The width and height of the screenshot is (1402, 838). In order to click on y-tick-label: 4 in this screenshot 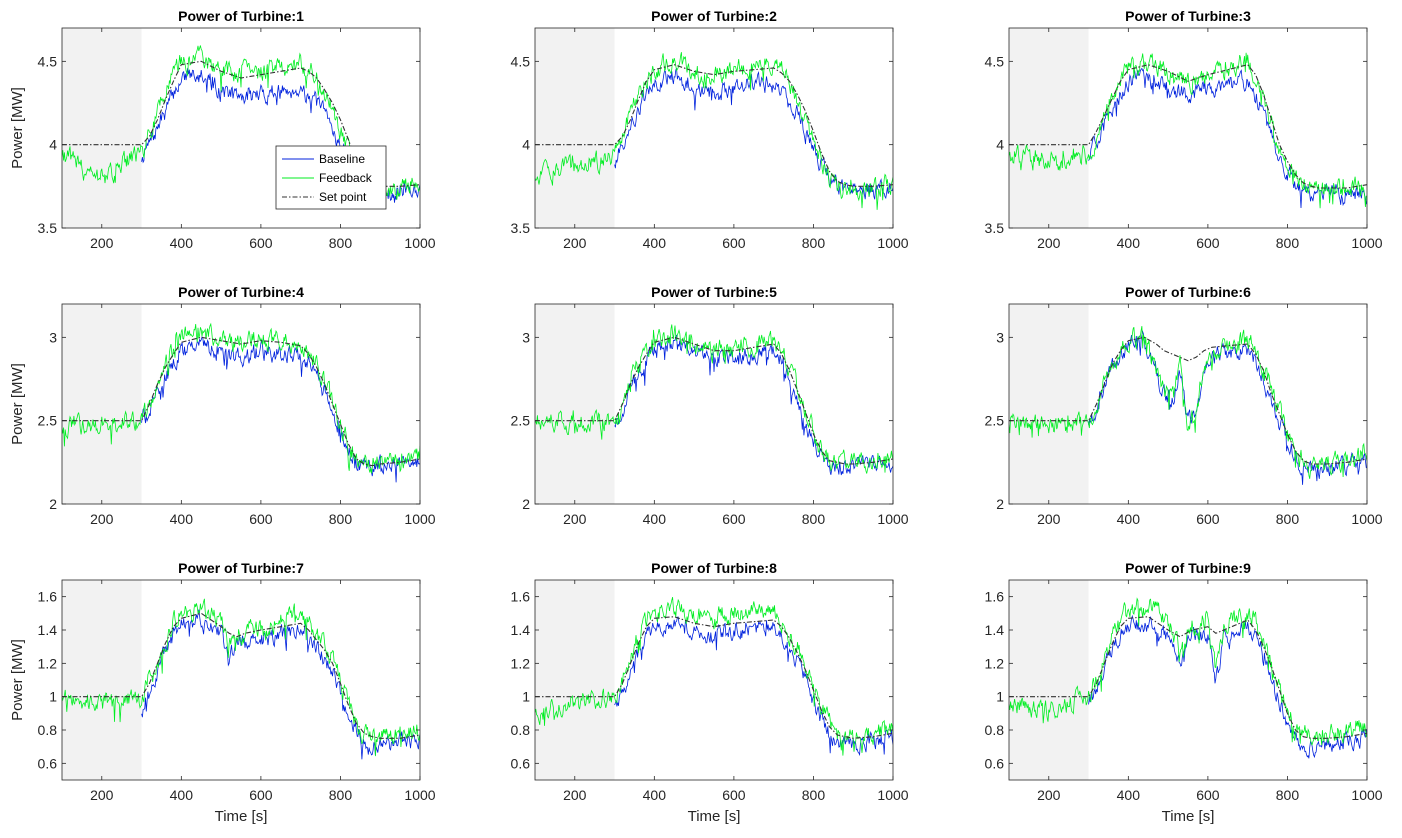, I will do `click(526, 145)`.